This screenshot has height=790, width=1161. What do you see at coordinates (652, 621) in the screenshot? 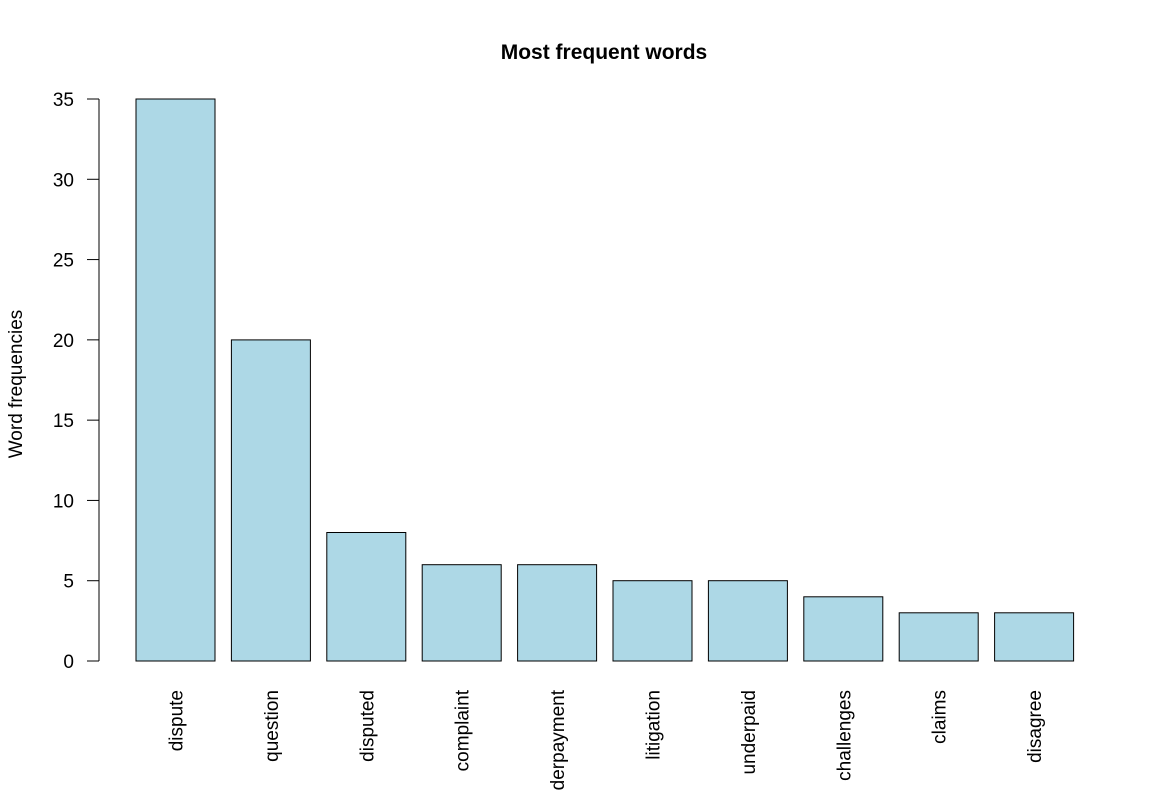
I see `bar-litigation` at bounding box center [652, 621].